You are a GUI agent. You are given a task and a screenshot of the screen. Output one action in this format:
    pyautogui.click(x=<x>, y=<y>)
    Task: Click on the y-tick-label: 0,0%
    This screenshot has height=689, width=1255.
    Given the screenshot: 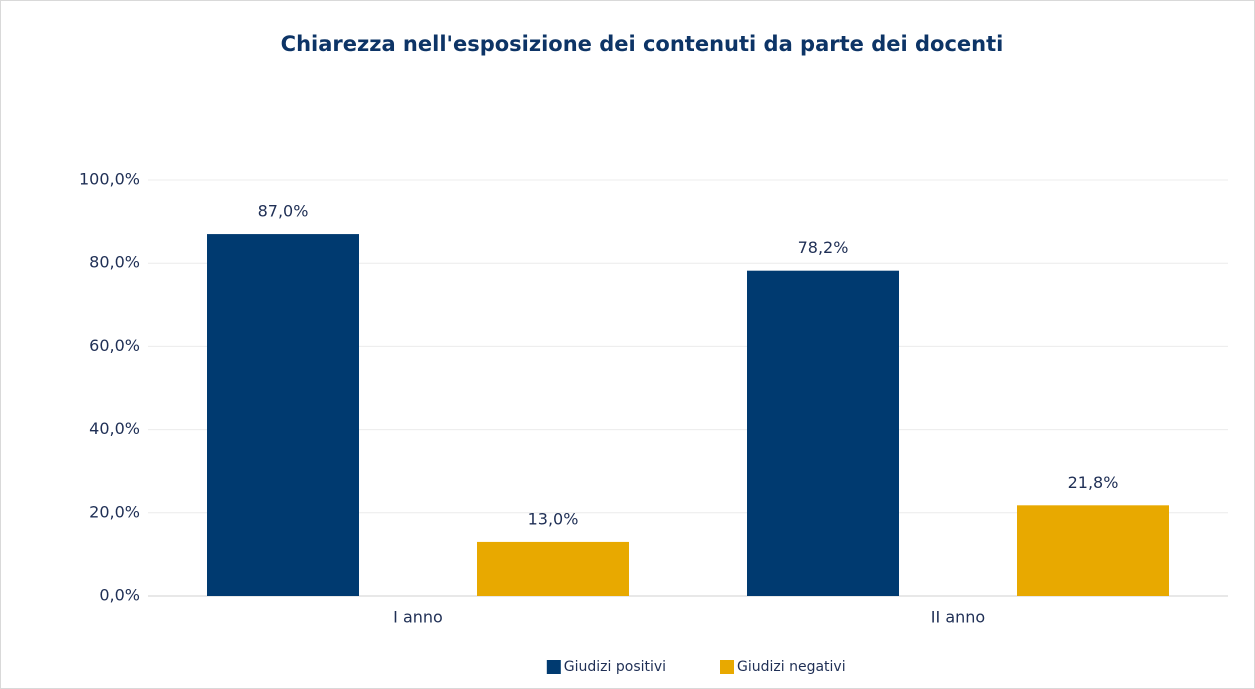 What is the action you would take?
    pyautogui.click(x=119, y=595)
    